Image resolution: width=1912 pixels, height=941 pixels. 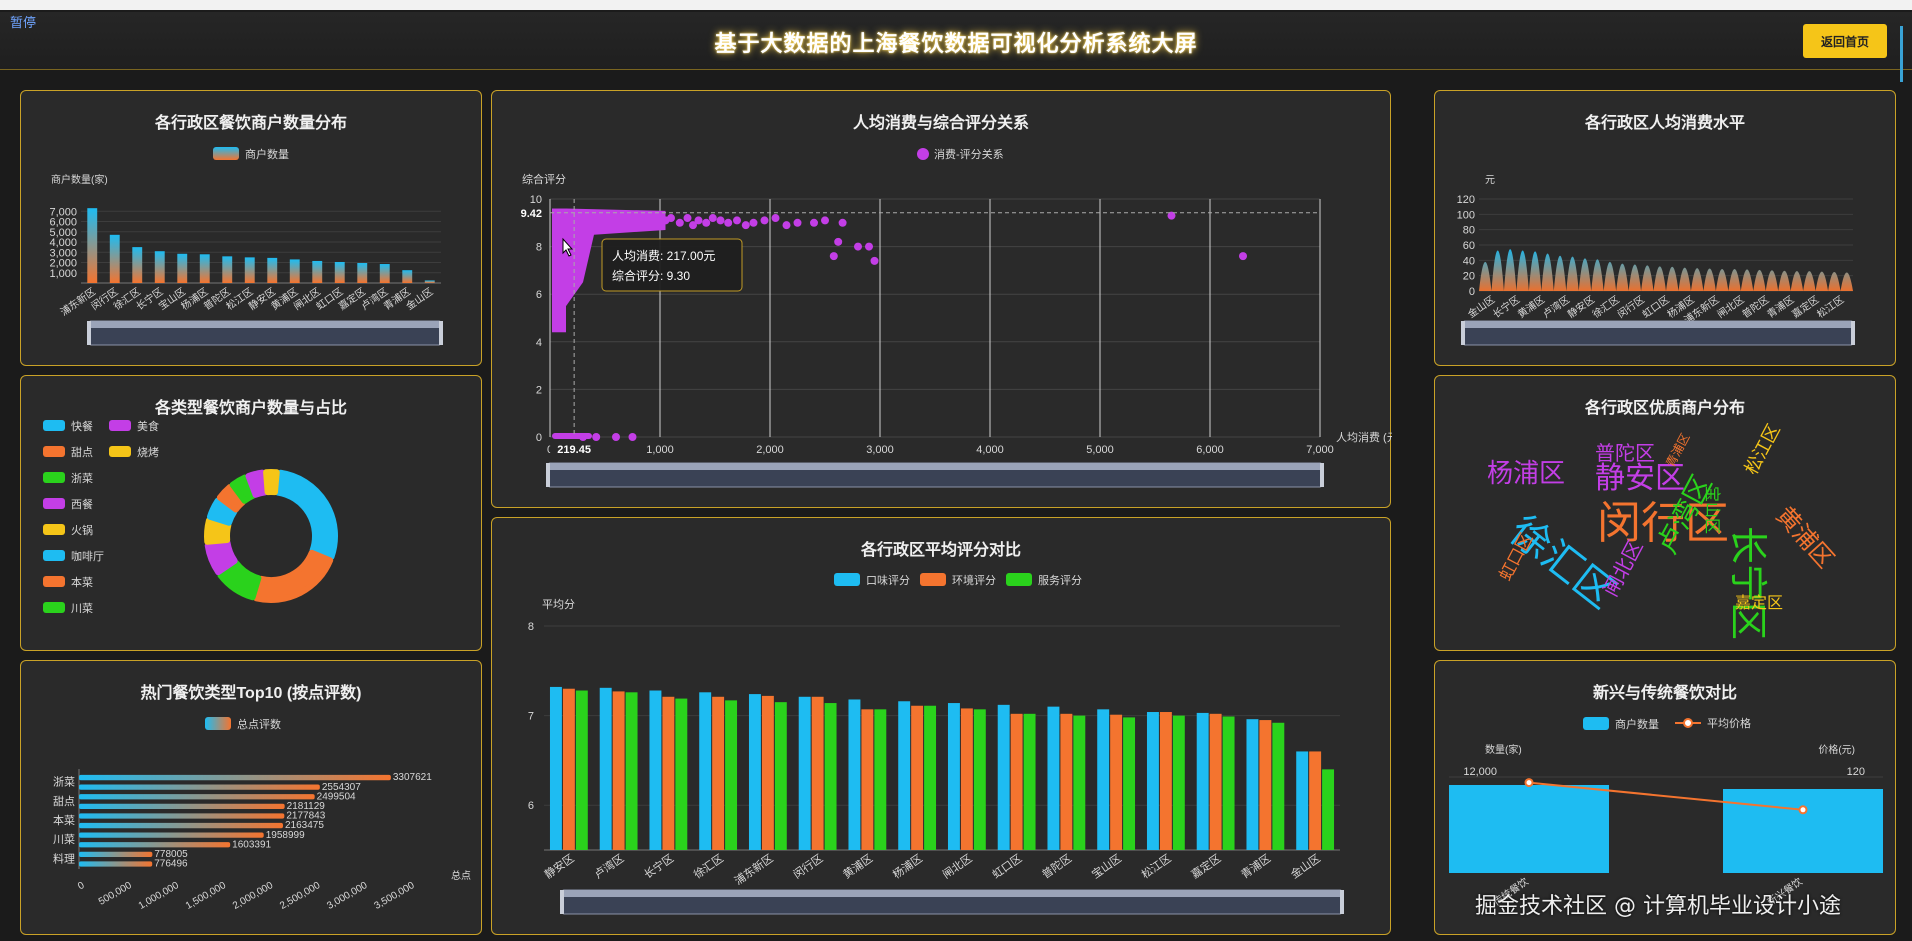 I want to click on pie-slice-美食, so click(x=293, y=576).